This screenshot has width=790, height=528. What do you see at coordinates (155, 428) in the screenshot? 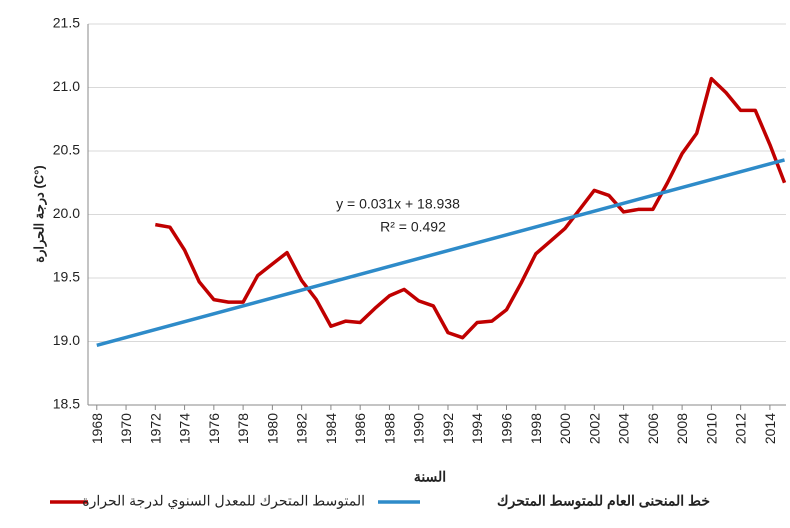
I see `x-tick-label: 1972` at bounding box center [155, 428].